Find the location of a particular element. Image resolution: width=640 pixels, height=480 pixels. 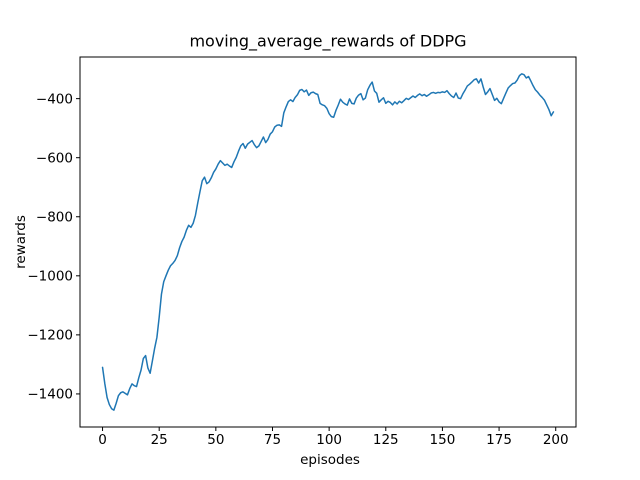

x-tick-label: 75 is located at coordinates (272, 440).